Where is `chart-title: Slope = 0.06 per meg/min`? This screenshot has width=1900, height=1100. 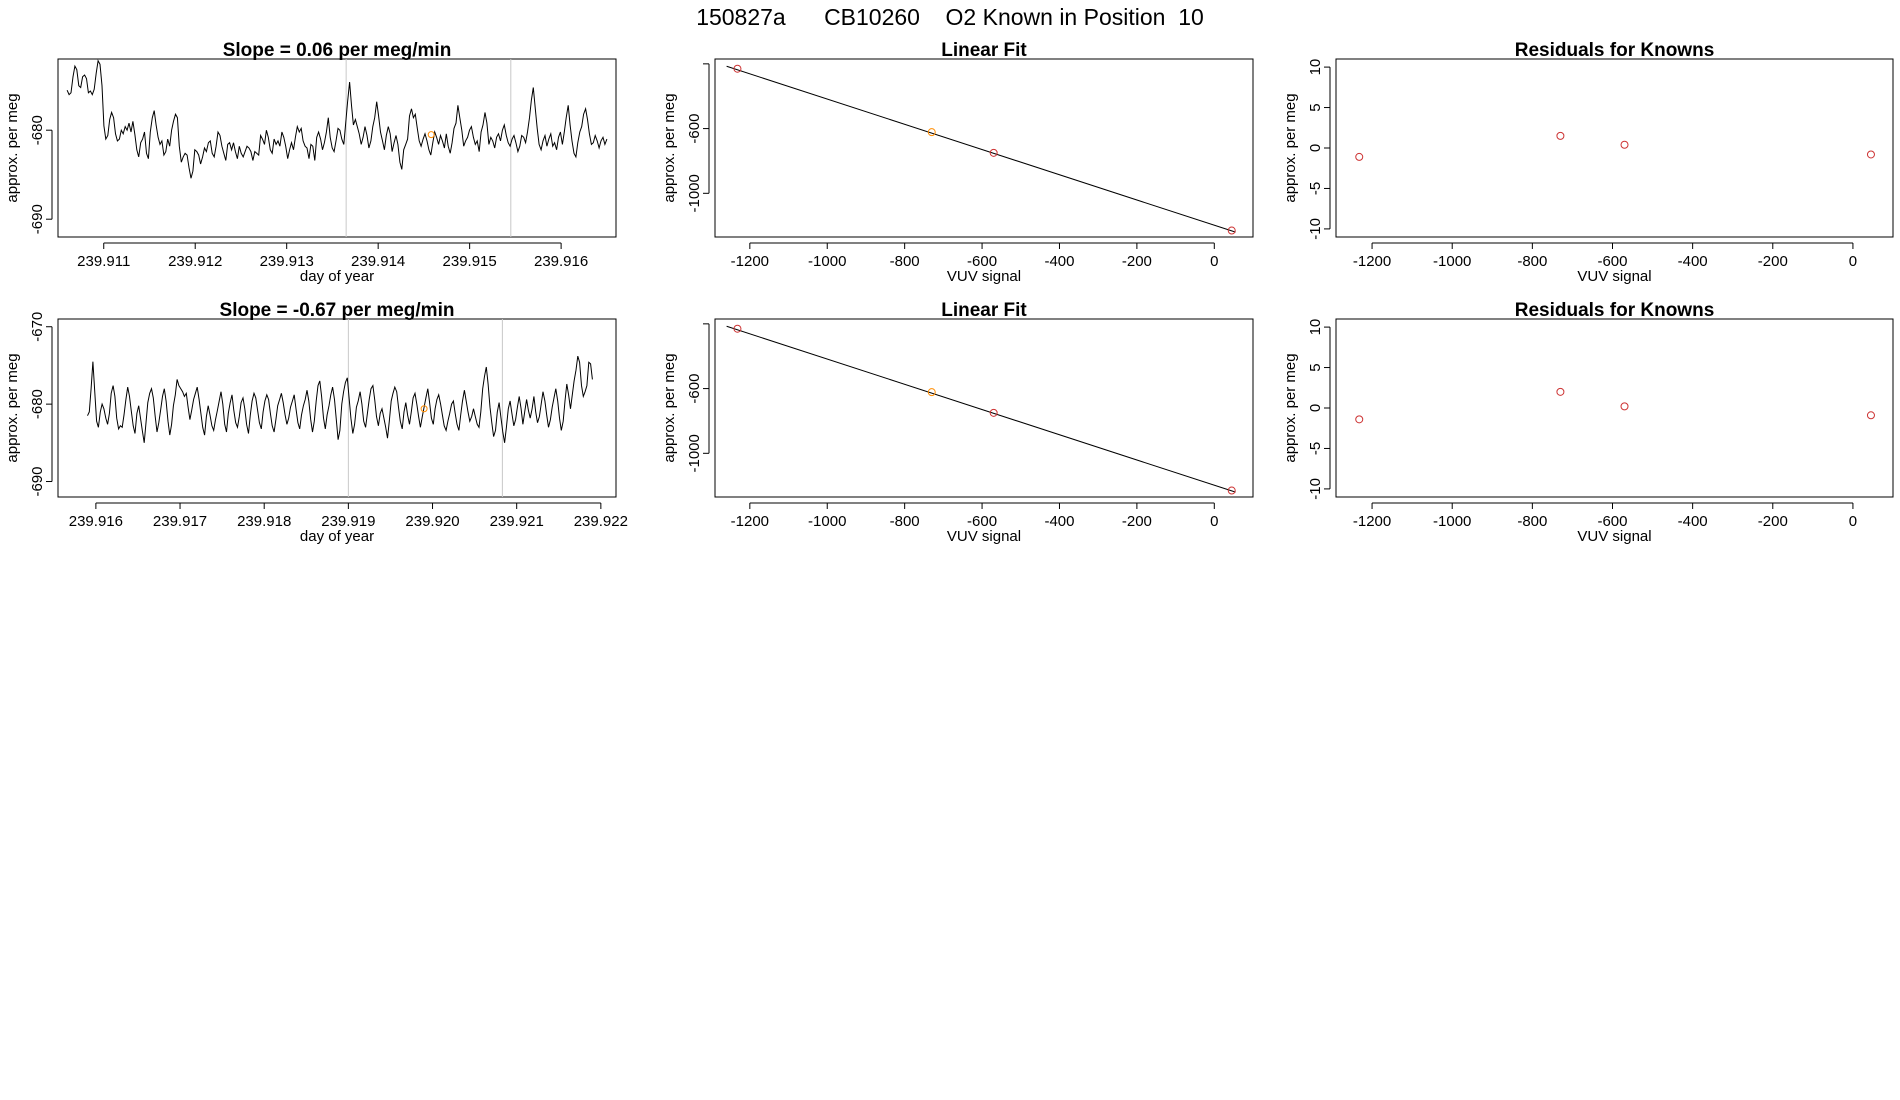 chart-title: Slope = 0.06 per meg/min is located at coordinates (337, 50).